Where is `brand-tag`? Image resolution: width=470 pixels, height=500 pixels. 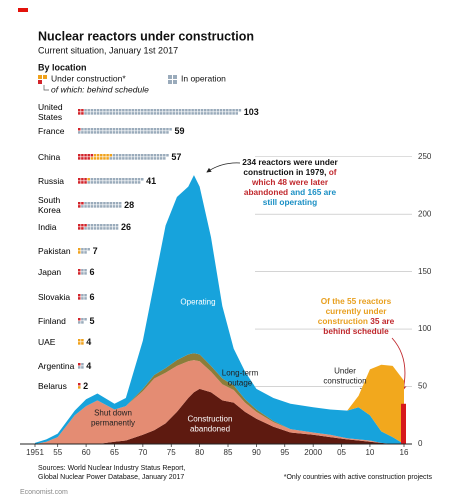 brand-tag is located at coordinates (23, 10).